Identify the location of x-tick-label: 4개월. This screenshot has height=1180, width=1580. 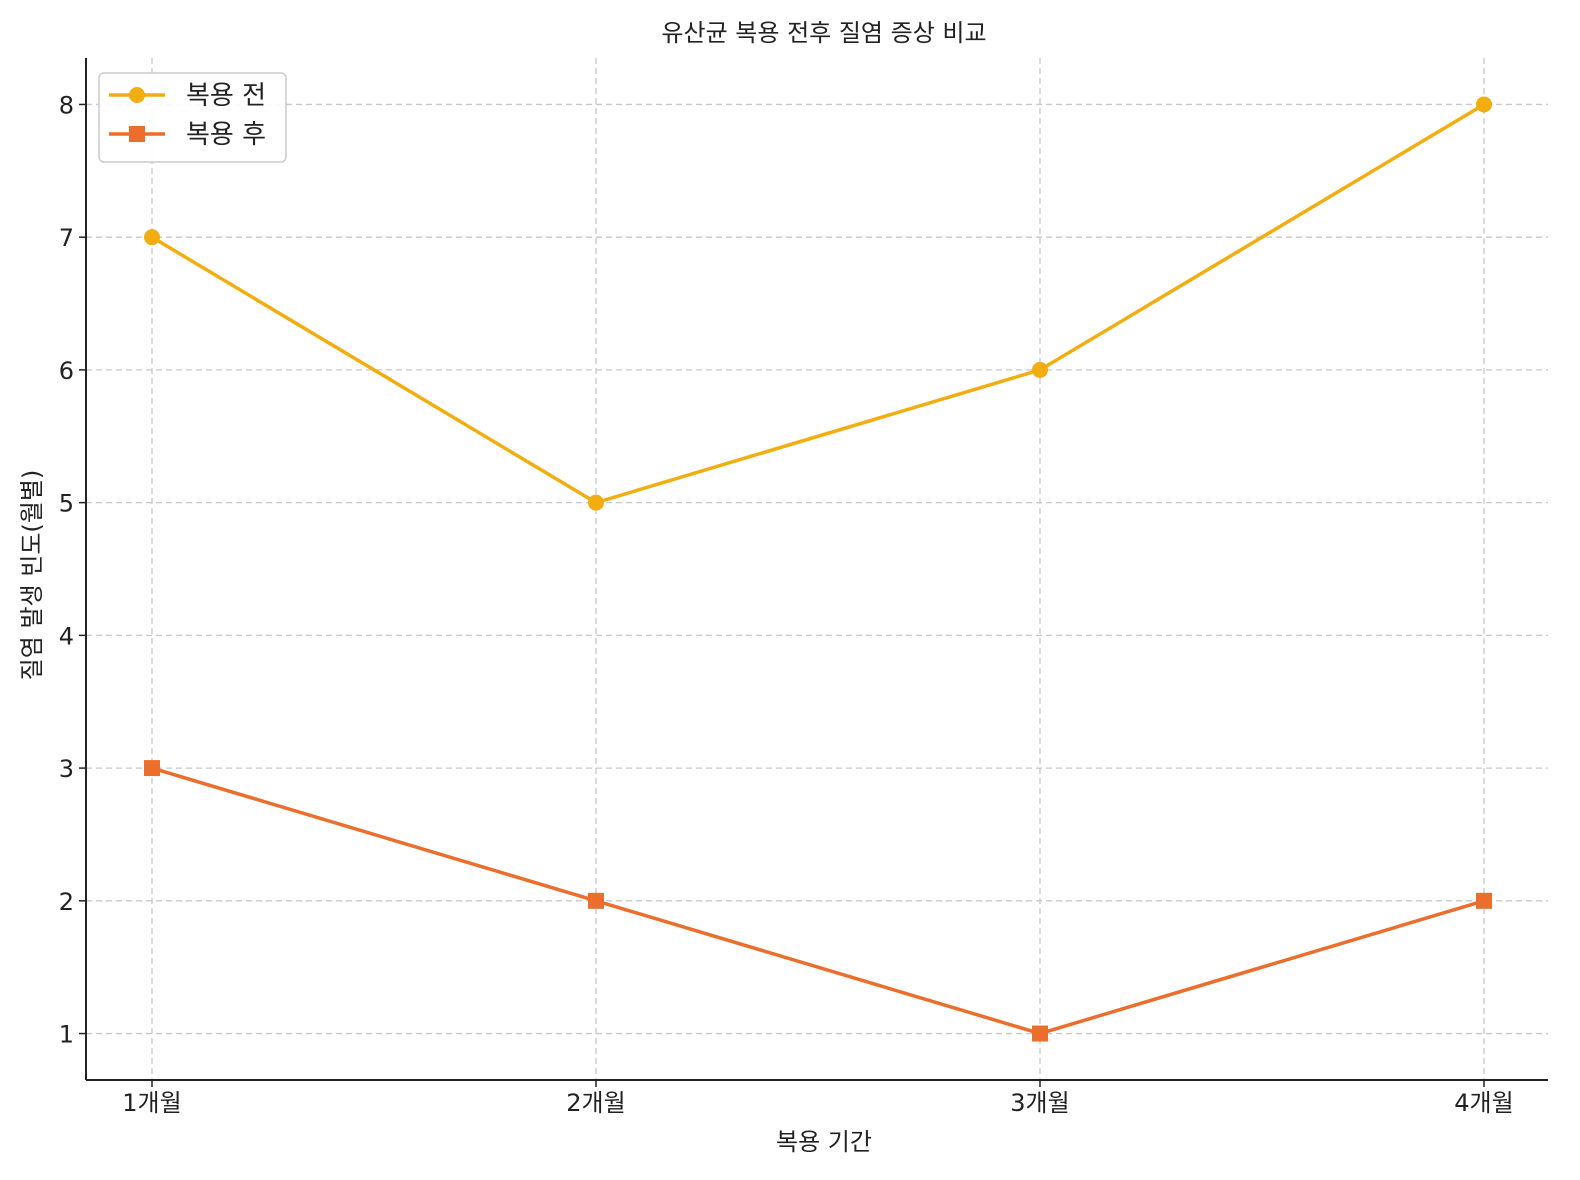
(1483, 1103).